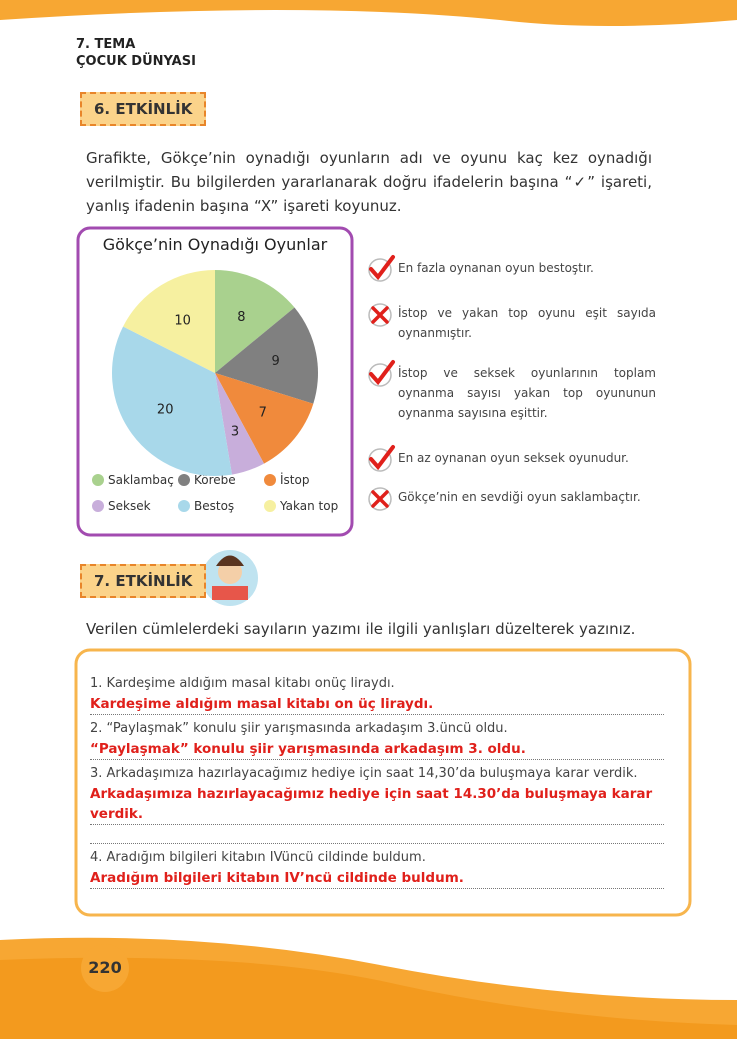 This screenshot has height=1039, width=737. What do you see at coordinates (308, 506) in the screenshot?
I see `legend-label: Yakan top` at bounding box center [308, 506].